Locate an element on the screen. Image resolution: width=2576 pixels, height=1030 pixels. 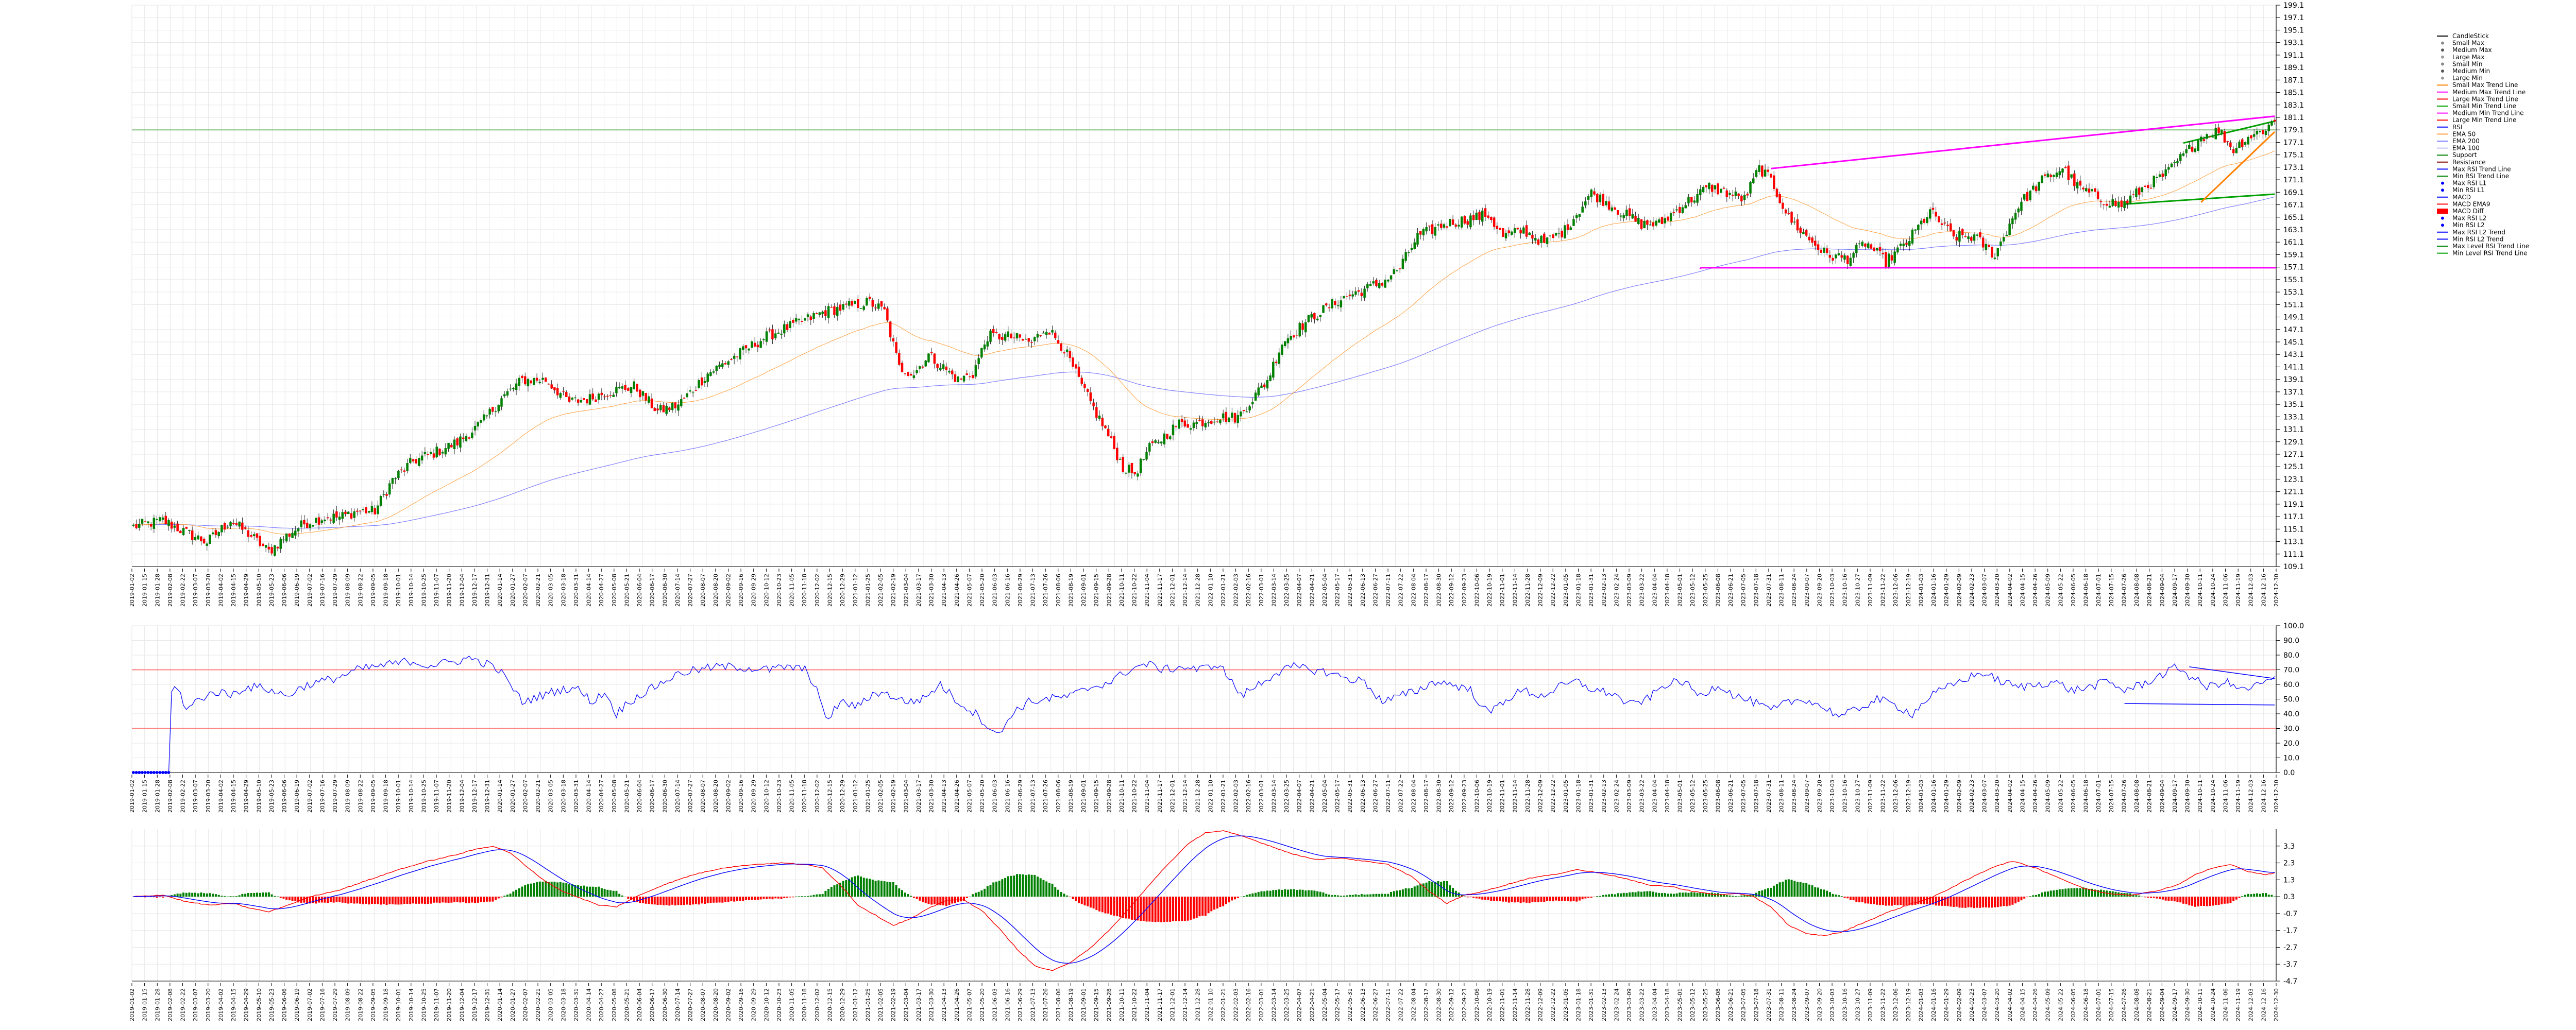
macd-xtick-label: 2020-11-05 is located at coordinates (792, 1005).